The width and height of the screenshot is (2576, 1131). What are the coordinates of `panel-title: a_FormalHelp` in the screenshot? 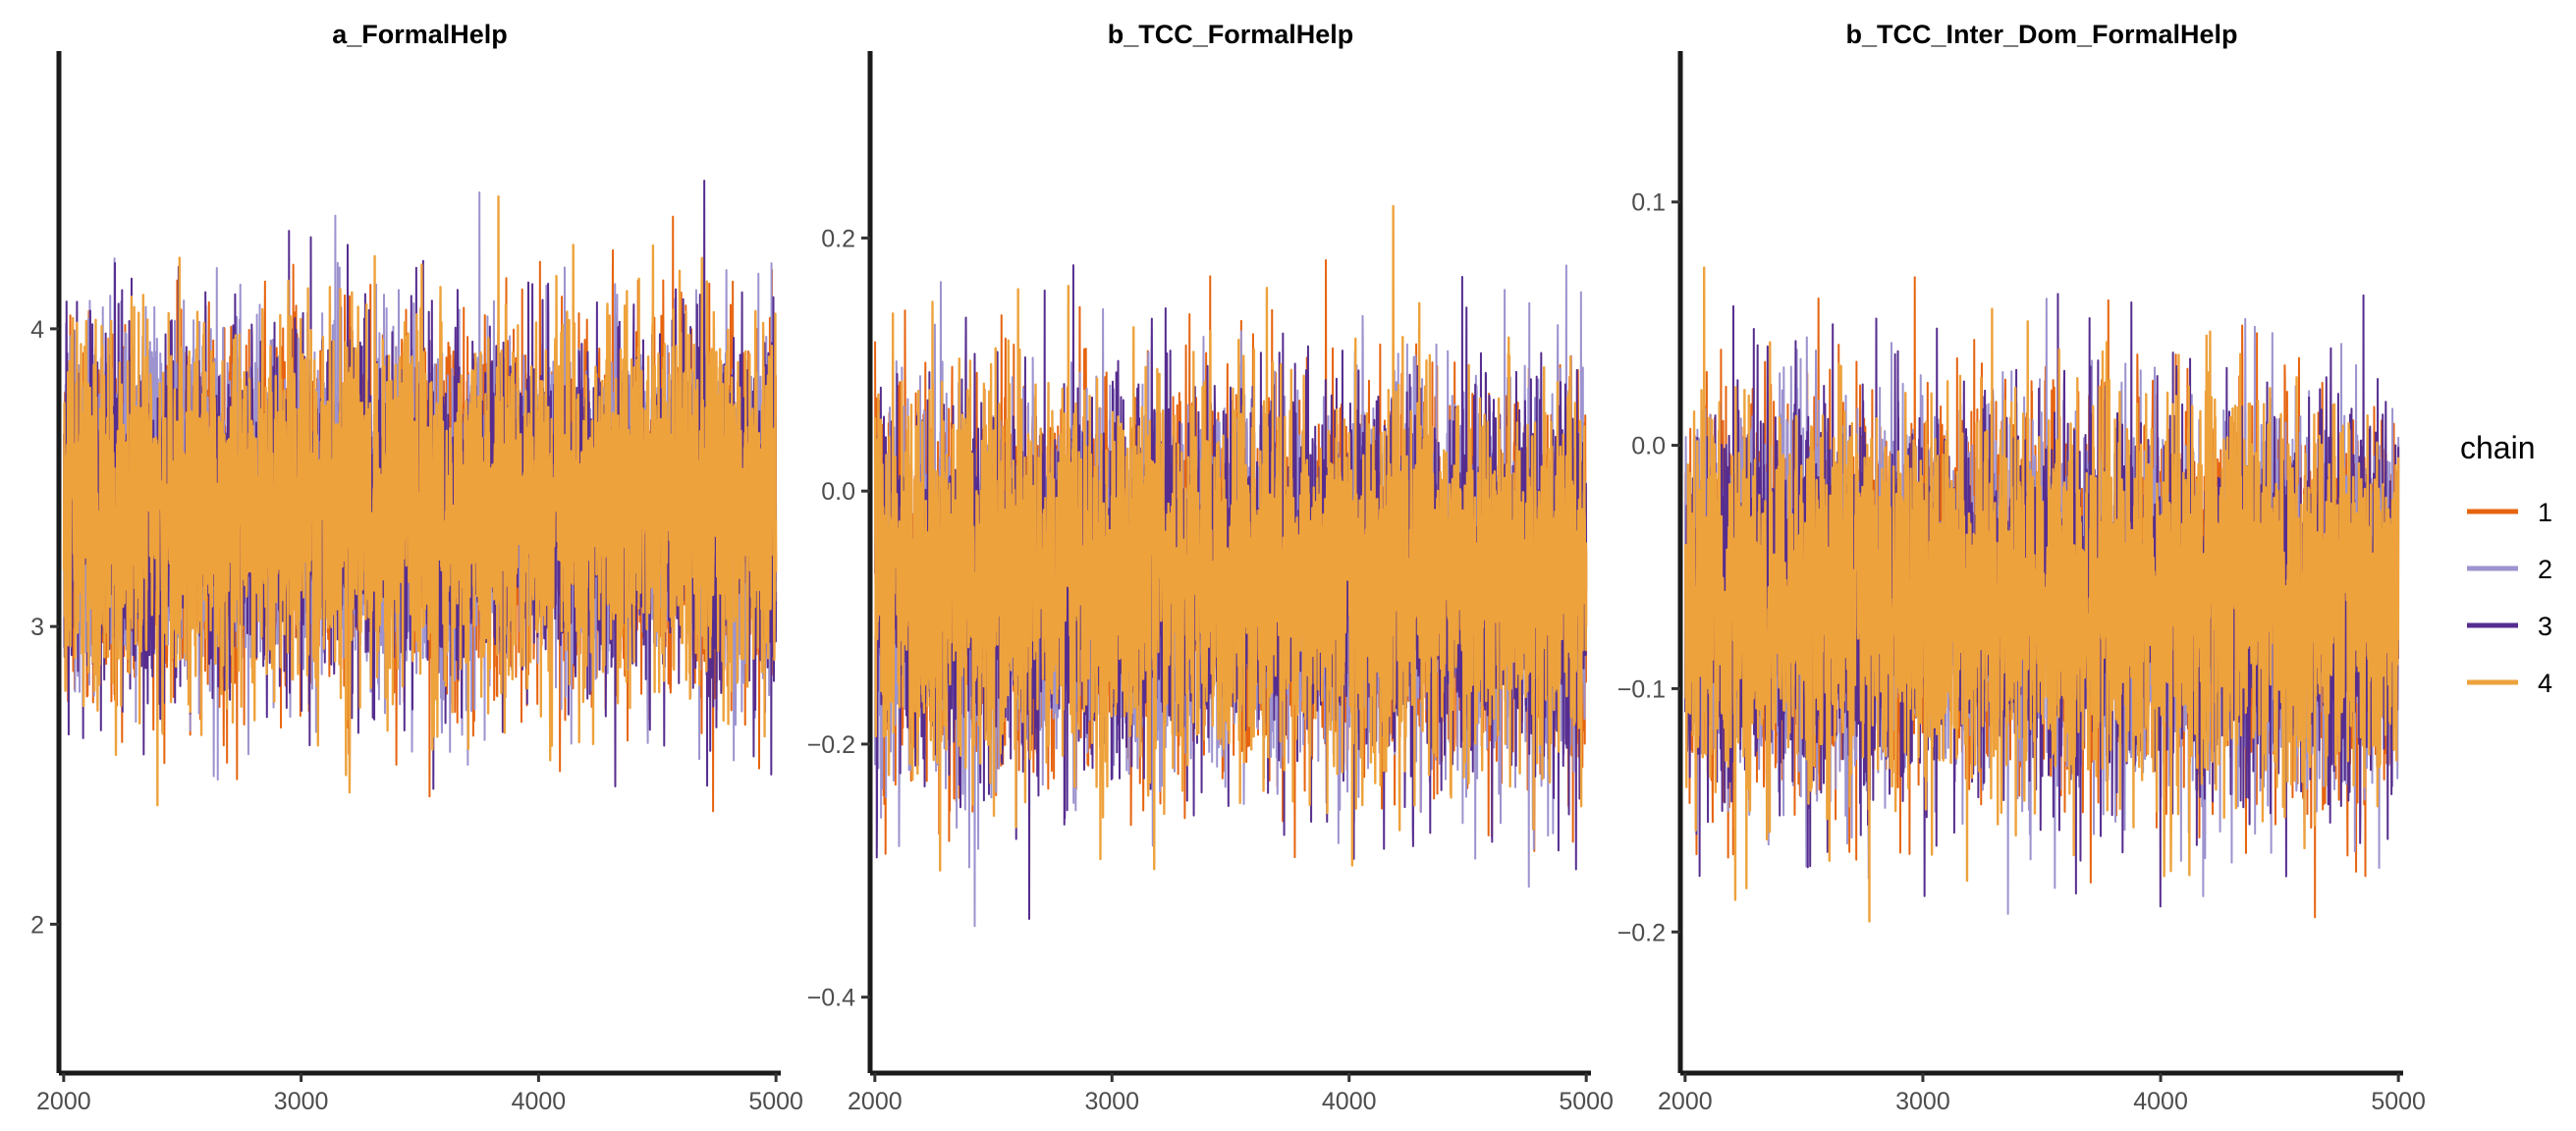 It's located at (420, 35).